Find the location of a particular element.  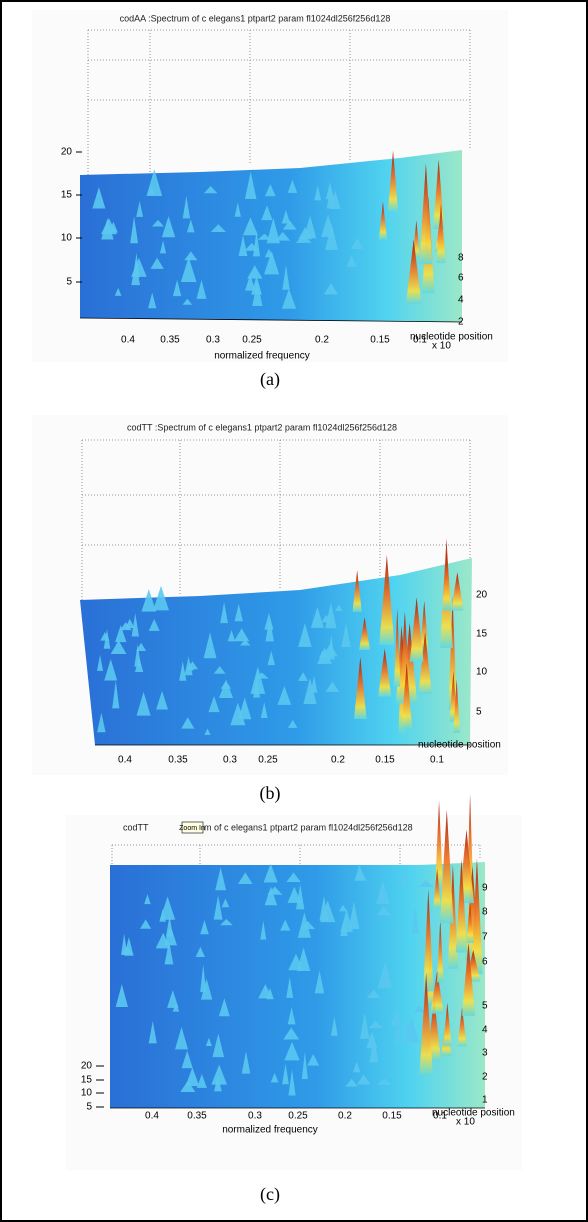

label: 10 is located at coordinates (482, 672).